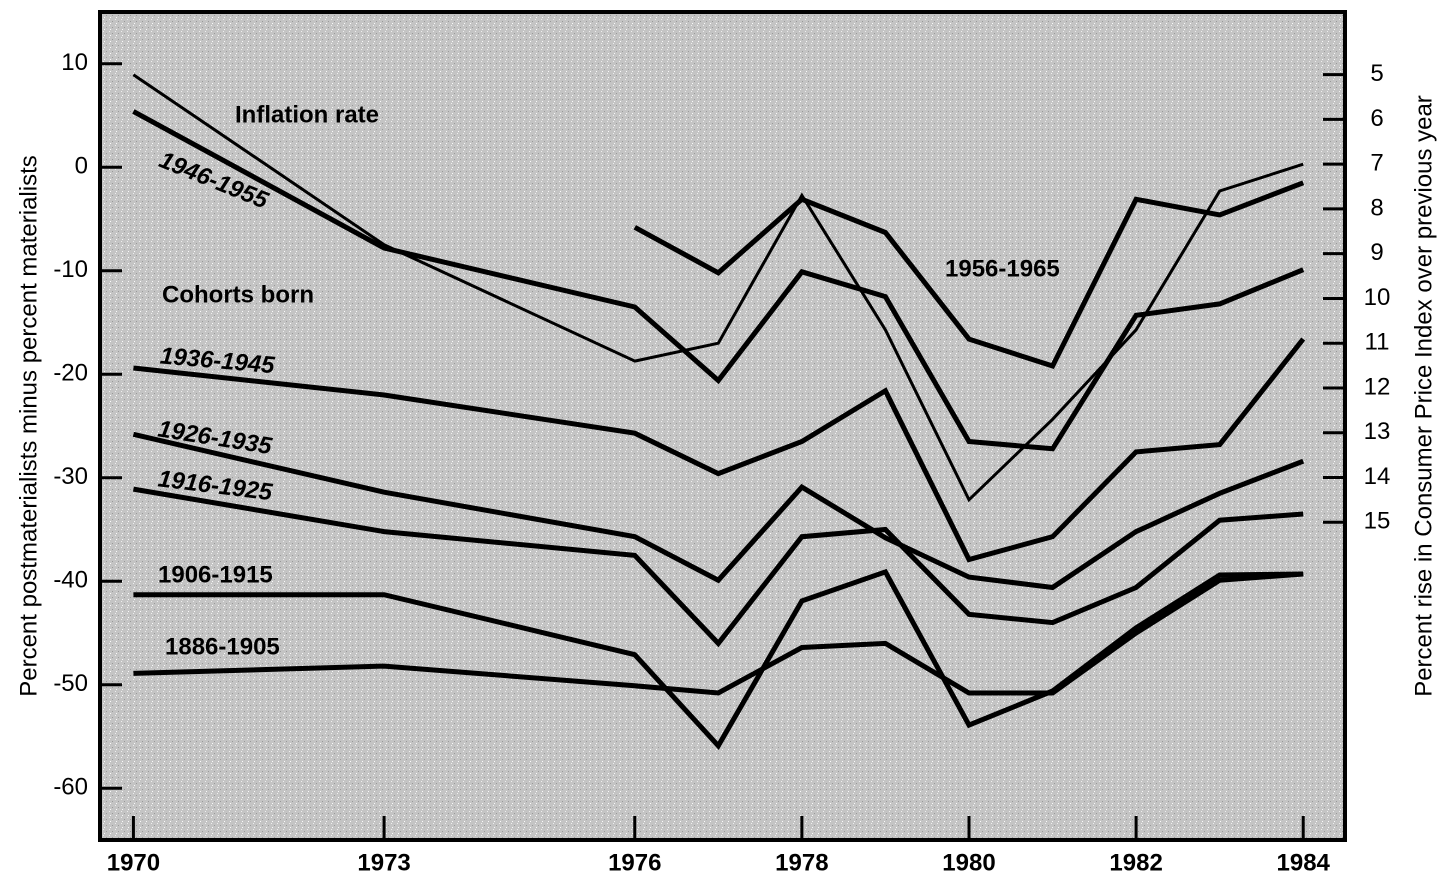 The image size is (1455, 881). Describe the element at coordinates (1377, 297) in the screenshot. I see `y2-tick-label: 10` at that location.